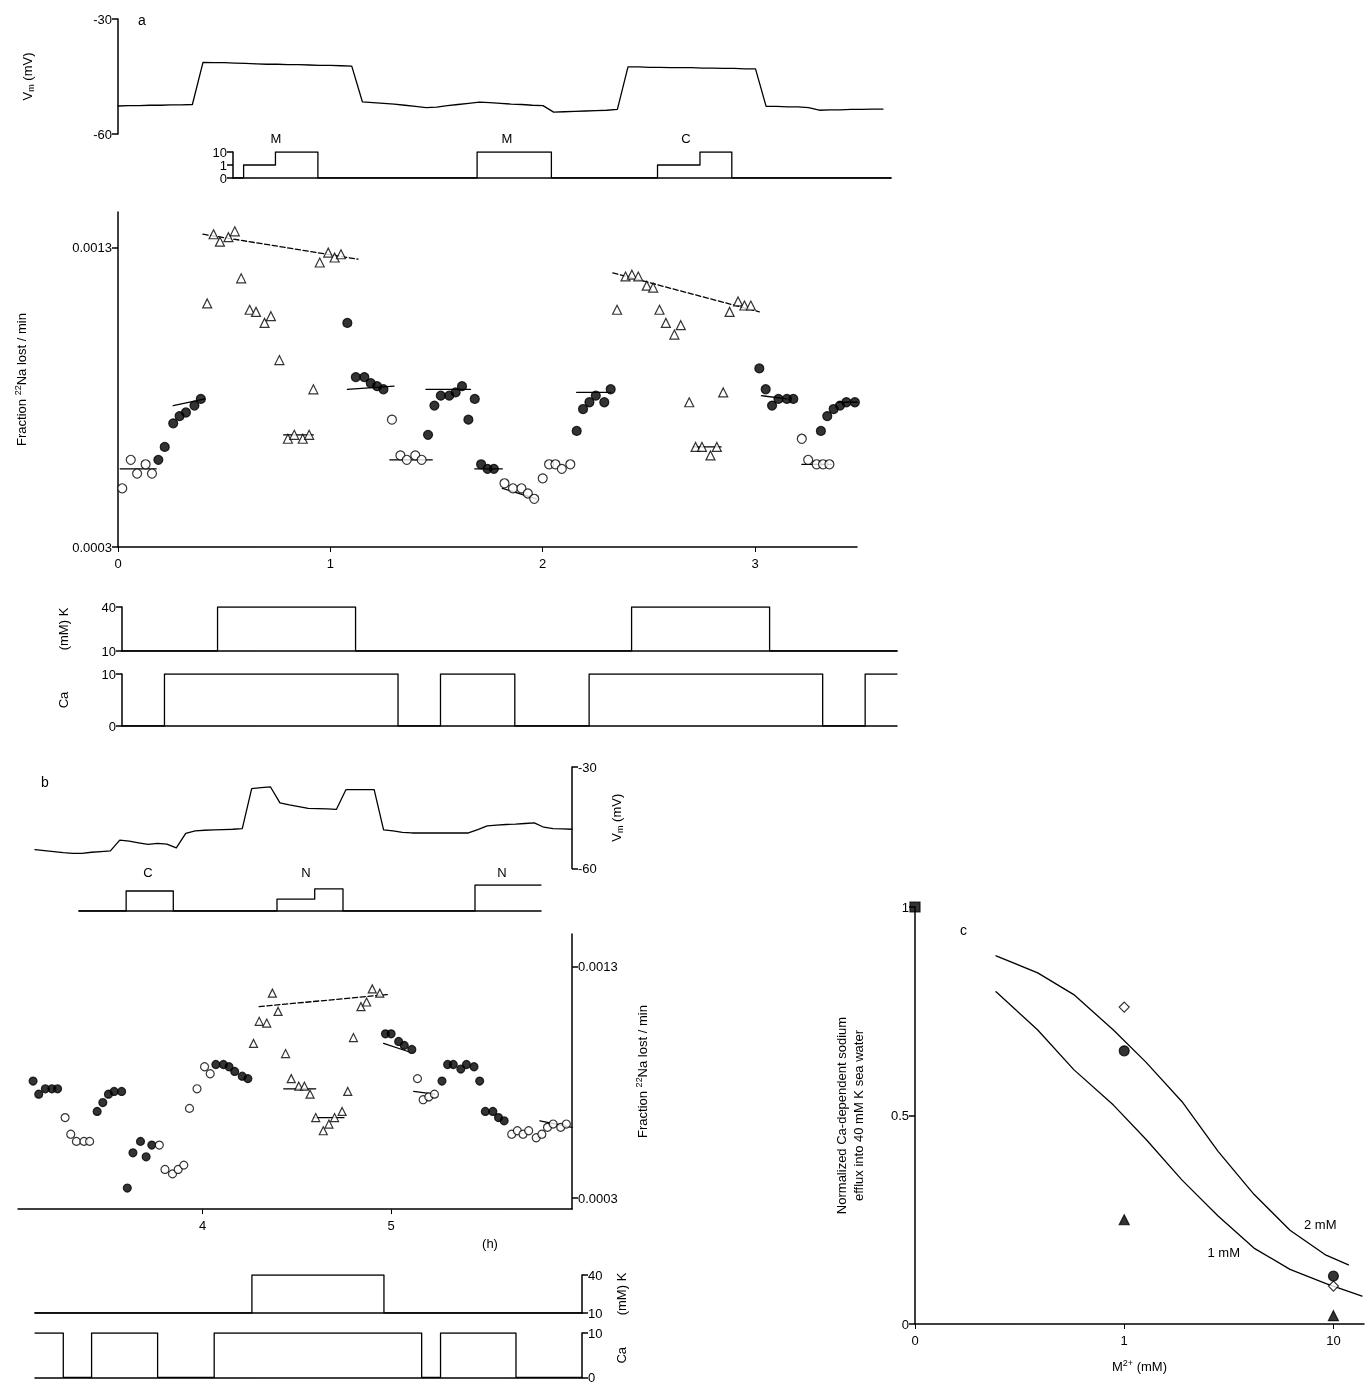 This screenshot has height=1384, width=1369. What do you see at coordinates (45, 782) in the screenshot?
I see `text: b` at bounding box center [45, 782].